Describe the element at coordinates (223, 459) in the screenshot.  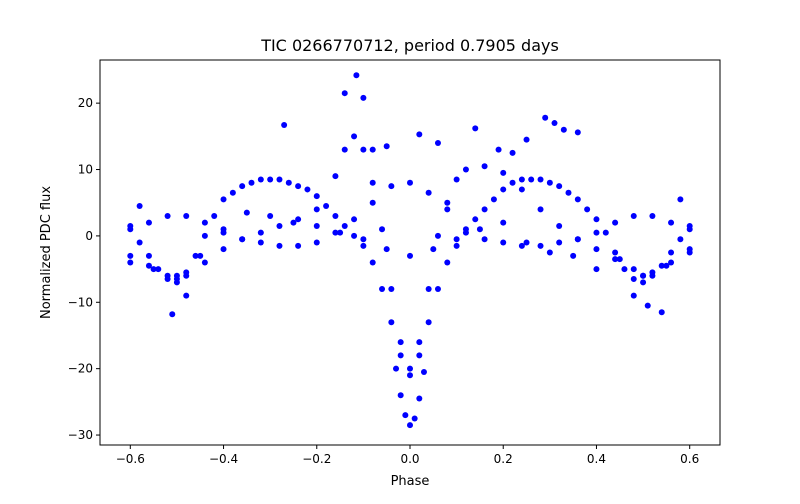
I see `x-tick-label: −0.4` at that location.